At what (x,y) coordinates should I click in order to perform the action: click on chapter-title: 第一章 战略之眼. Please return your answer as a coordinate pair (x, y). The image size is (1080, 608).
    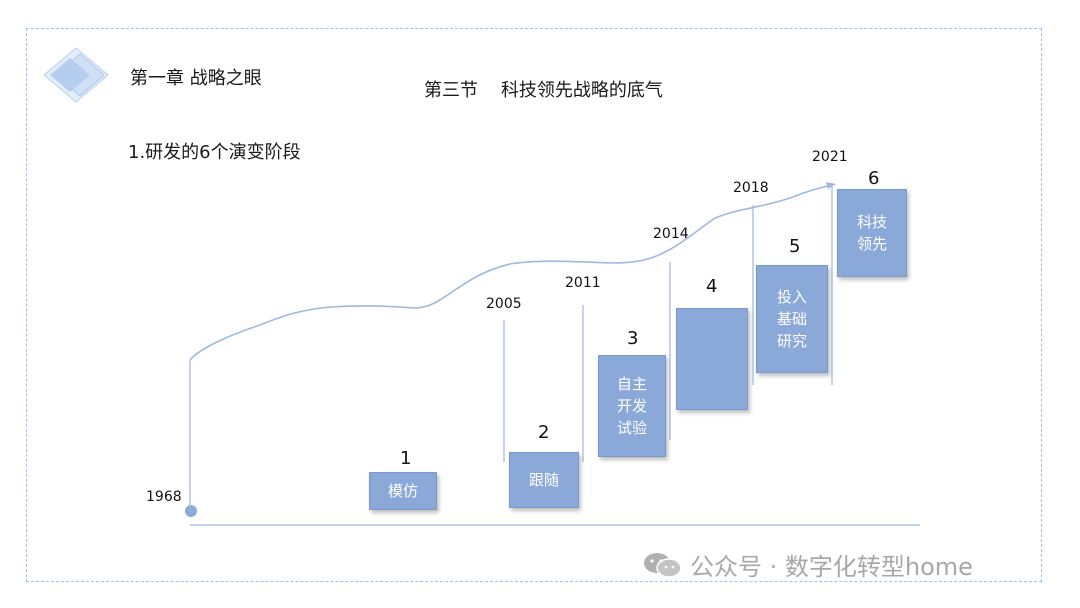
    Looking at the image, I should click on (196, 78).